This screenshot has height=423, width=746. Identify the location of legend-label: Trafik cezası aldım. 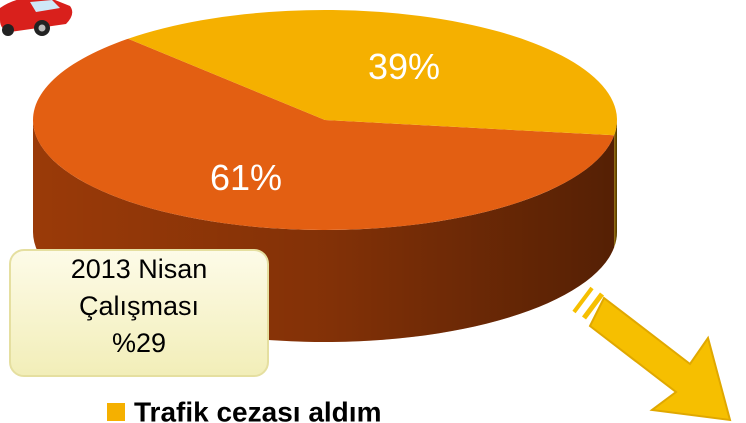
(257, 409).